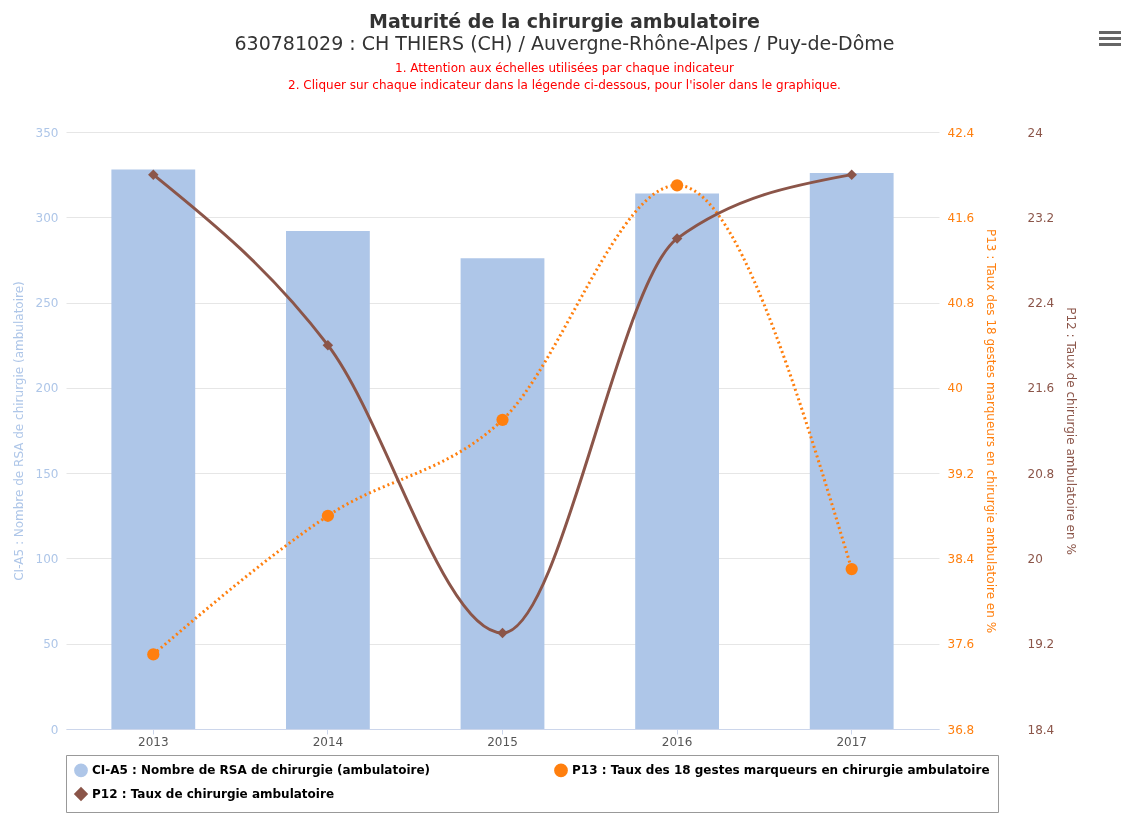  Describe the element at coordinates (564, 68) in the screenshot. I see `text: 1. Attention aux échelles utilisées par chaque indicateur` at that location.